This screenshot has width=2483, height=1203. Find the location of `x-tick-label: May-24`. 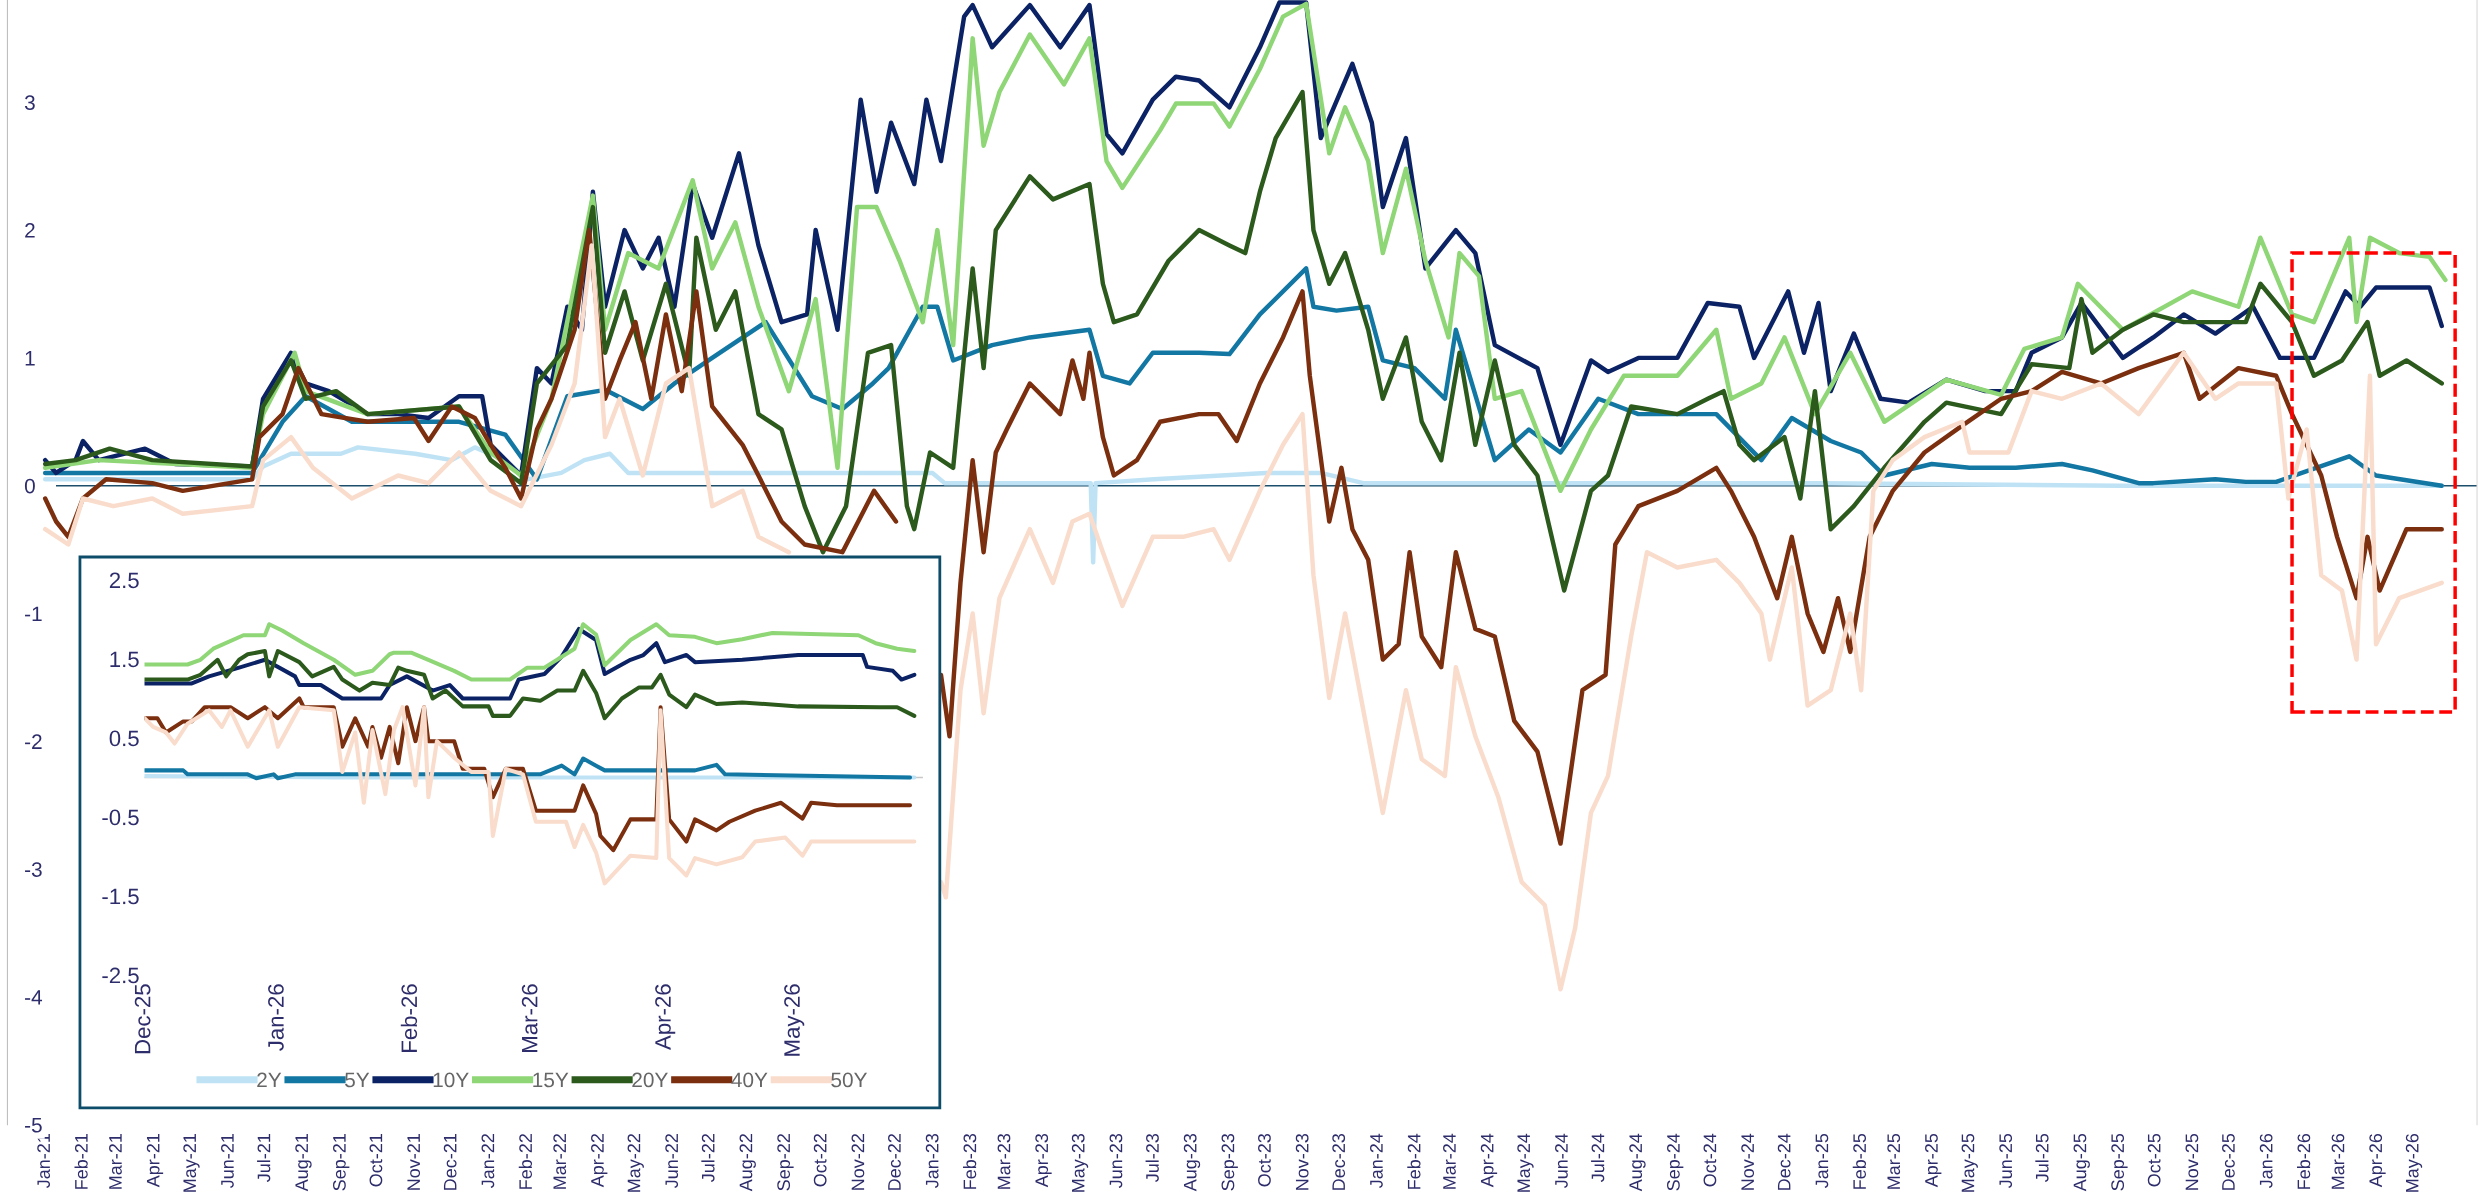

x-tick-label: May-24 is located at coordinates (1525, 1162).